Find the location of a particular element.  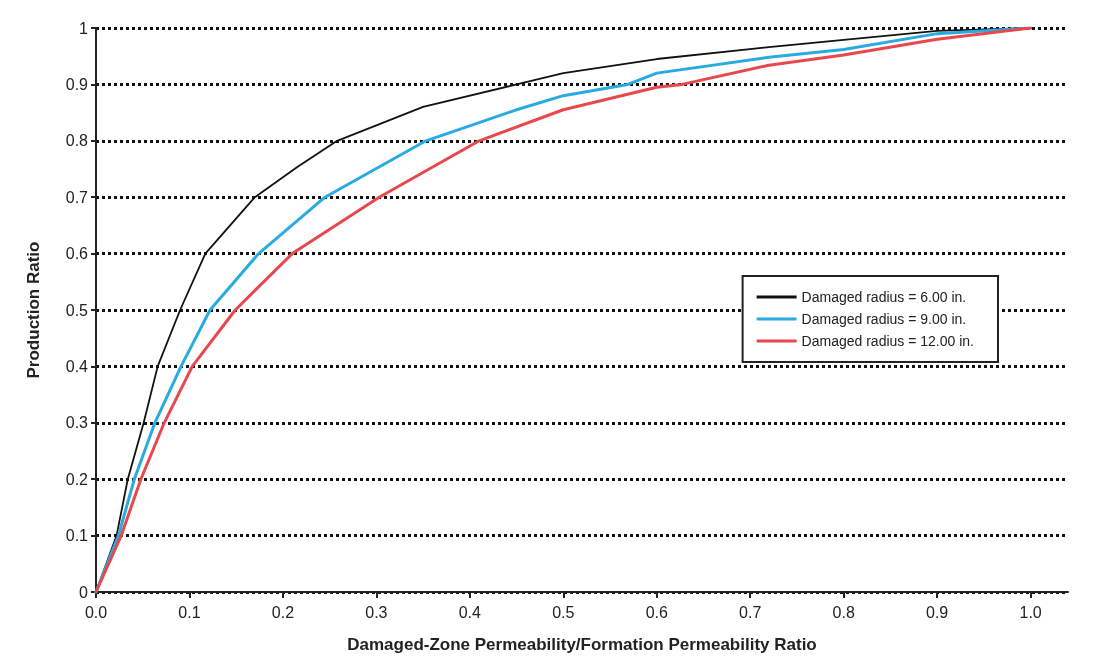

x-tick-label: 0.6 is located at coordinates (656, 612).